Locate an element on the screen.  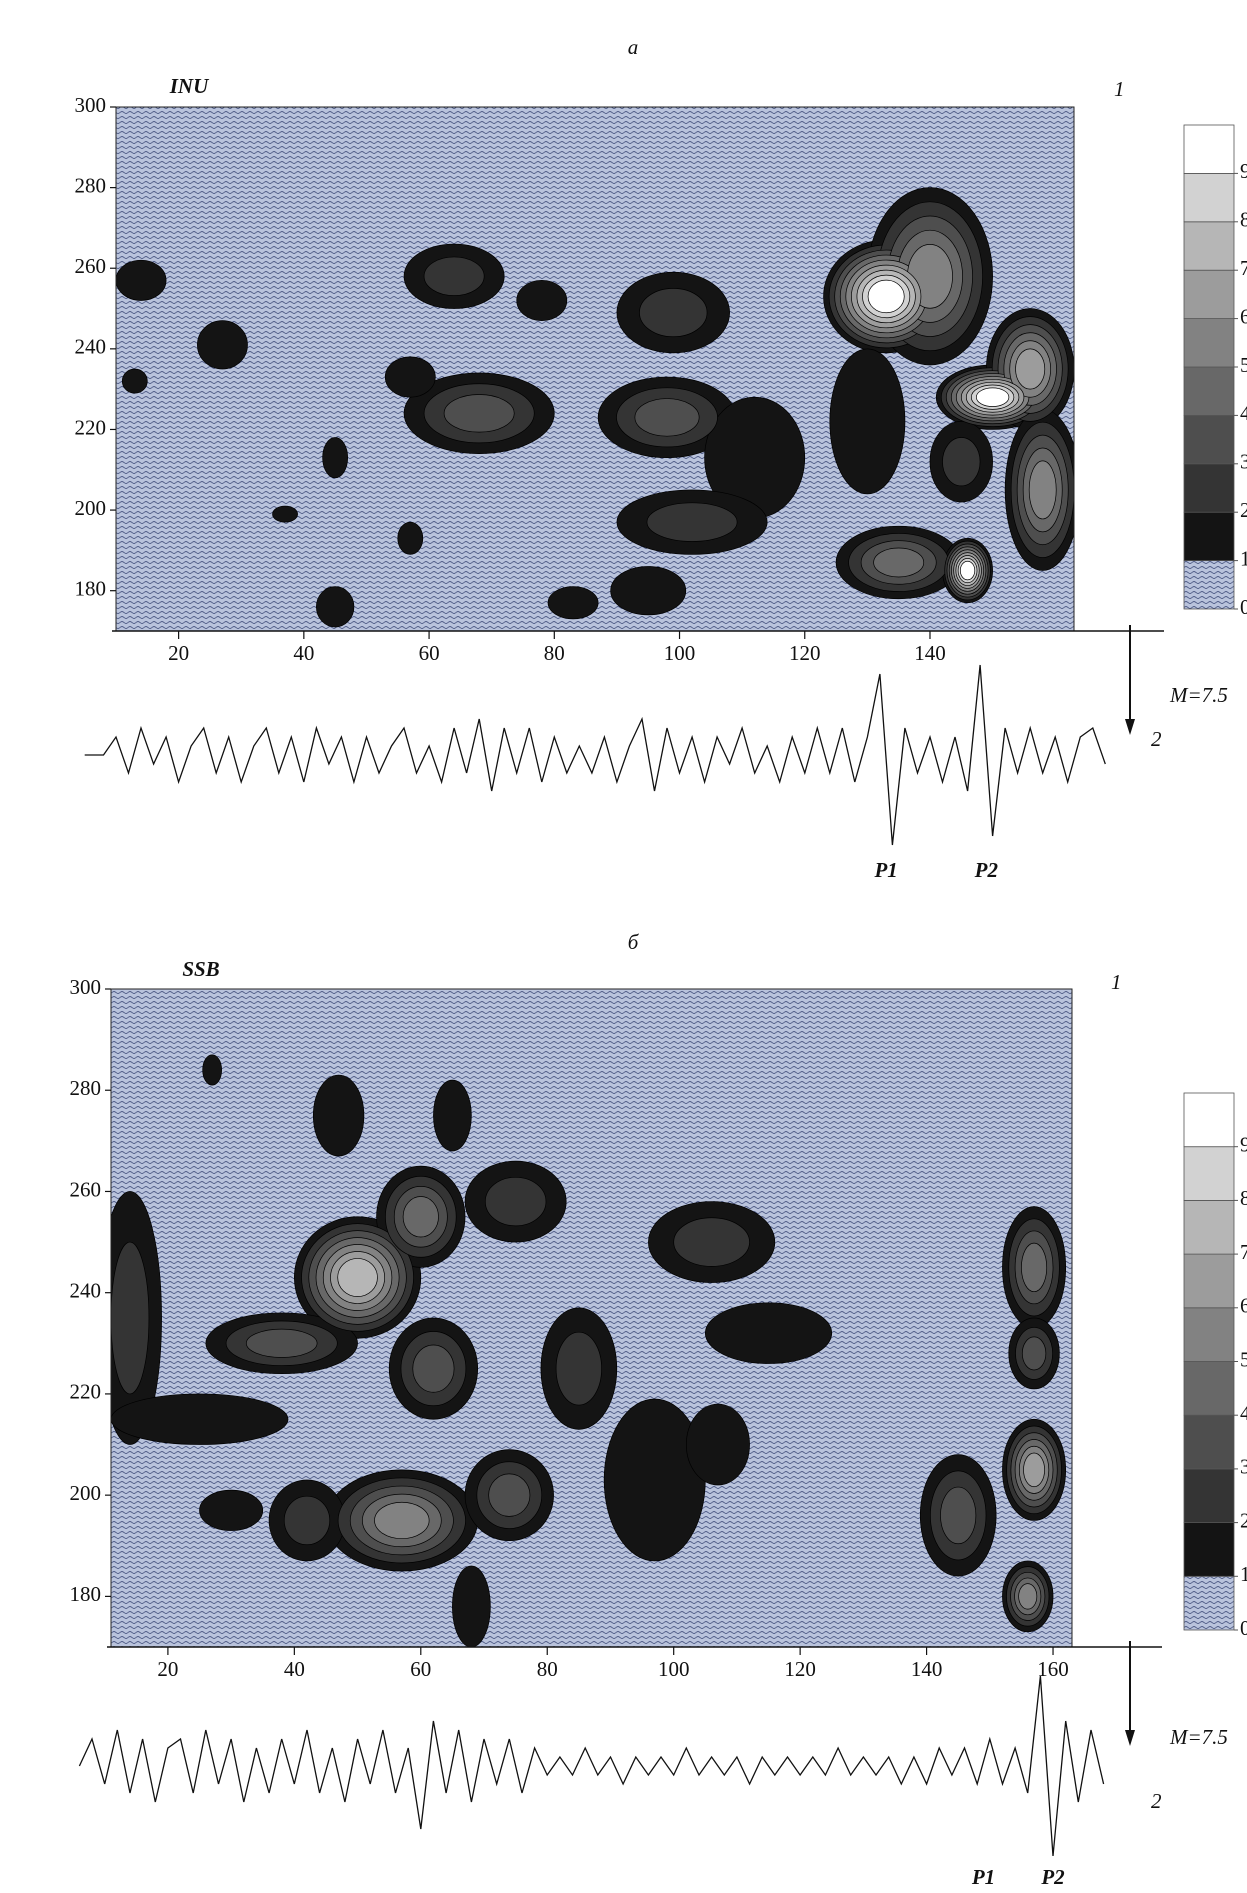
y-tick-label: 180 is located at coordinates (91, 589).